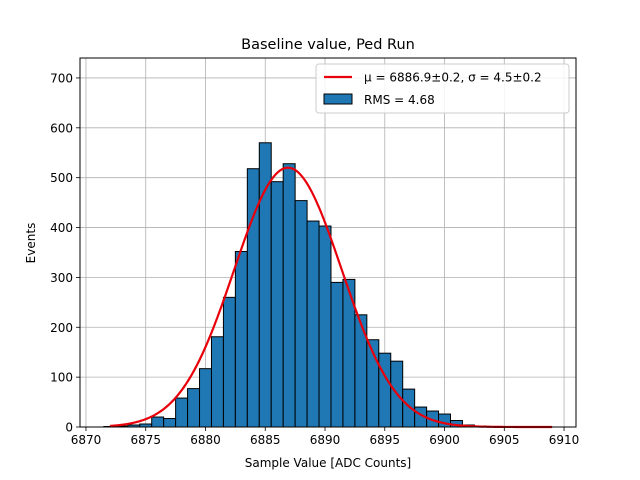 This screenshot has height=480, width=640. What do you see at coordinates (31, 243) in the screenshot?
I see `y-axis-label: Events` at bounding box center [31, 243].